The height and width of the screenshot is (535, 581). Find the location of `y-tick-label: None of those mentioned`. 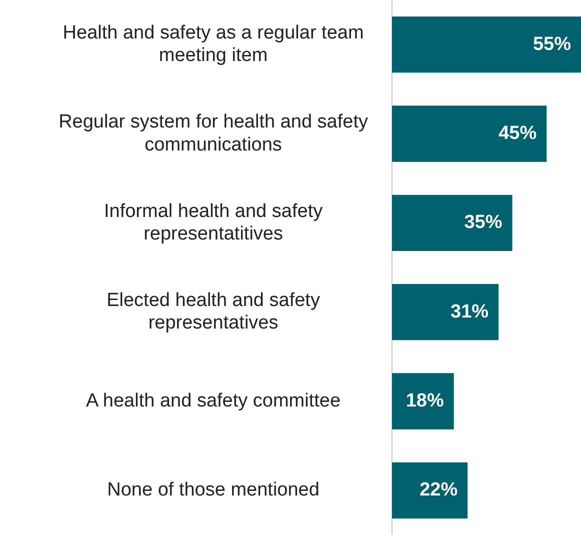

y-tick-label: None of those mentioned is located at coordinates (213, 490).